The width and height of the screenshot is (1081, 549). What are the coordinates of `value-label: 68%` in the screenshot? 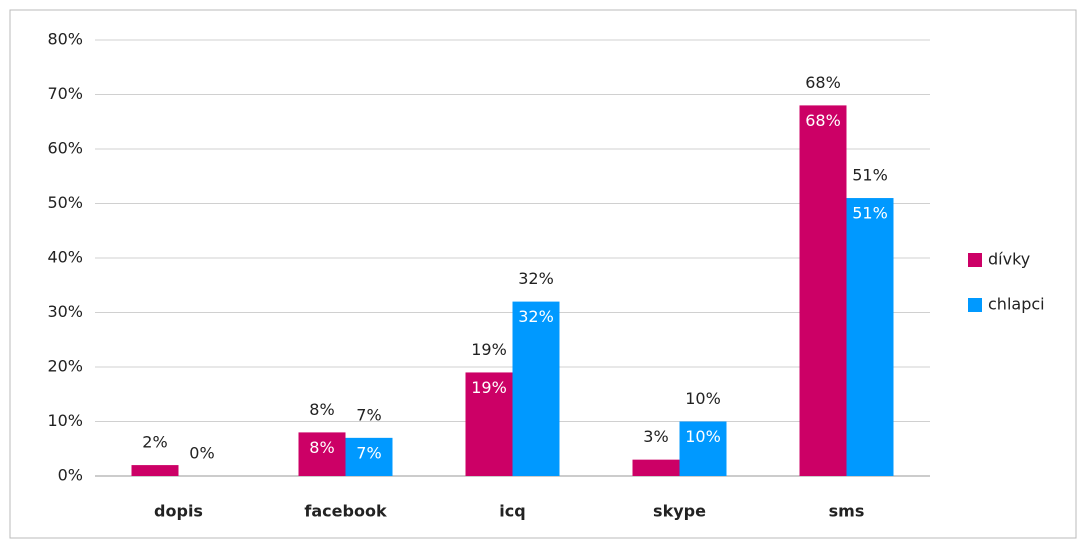 It's located at (823, 82).